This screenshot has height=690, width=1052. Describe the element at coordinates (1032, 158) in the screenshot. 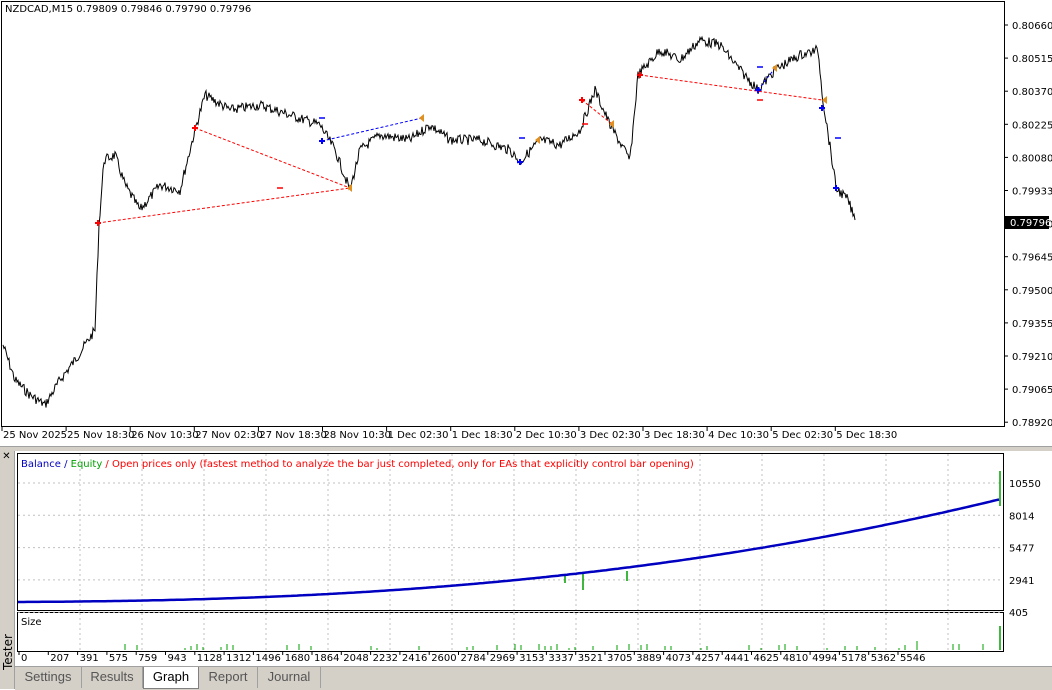

I see `price-tick-label: 0.80080` at that location.